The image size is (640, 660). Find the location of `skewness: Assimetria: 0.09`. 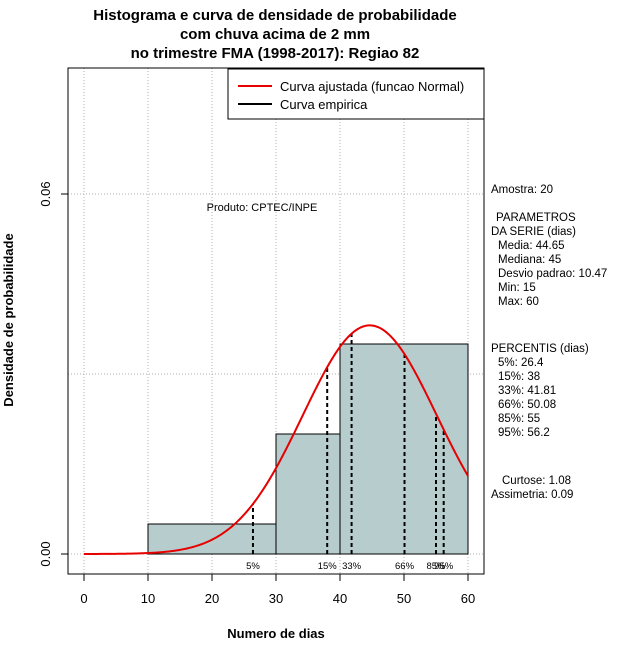

skewness: Assimetria: 0.09 is located at coordinates (532, 495).